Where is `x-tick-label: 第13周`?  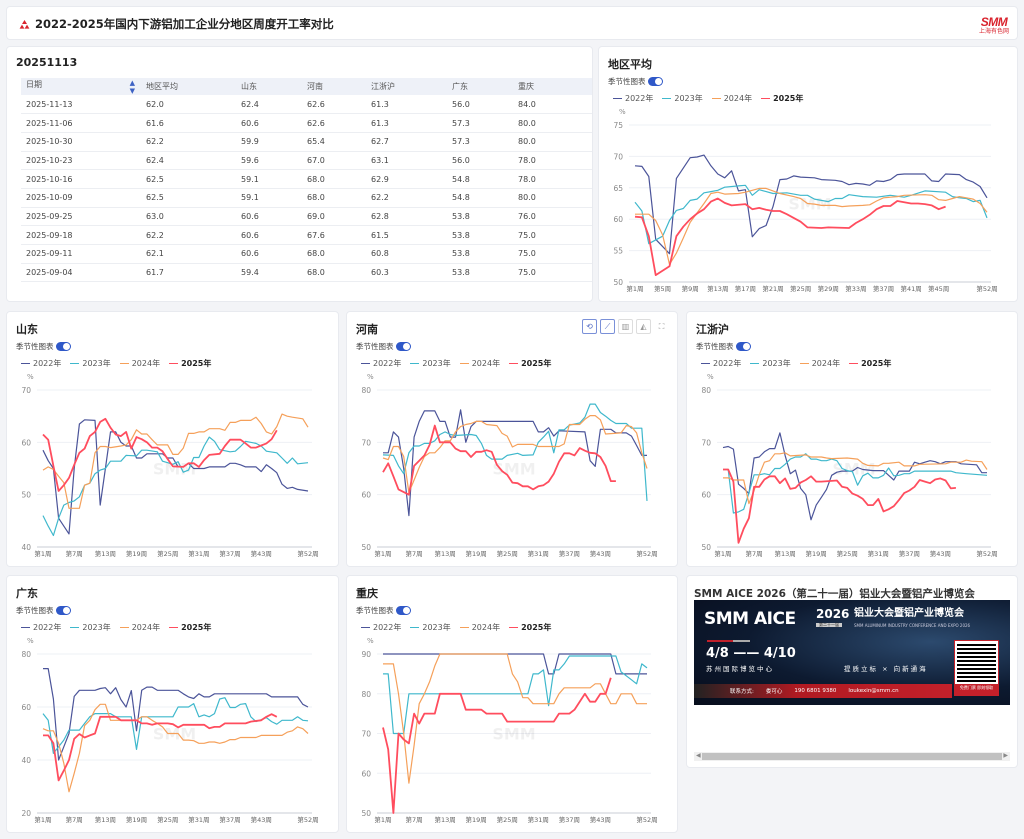
x-tick-label: 第13周 is located at coordinates (717, 288).